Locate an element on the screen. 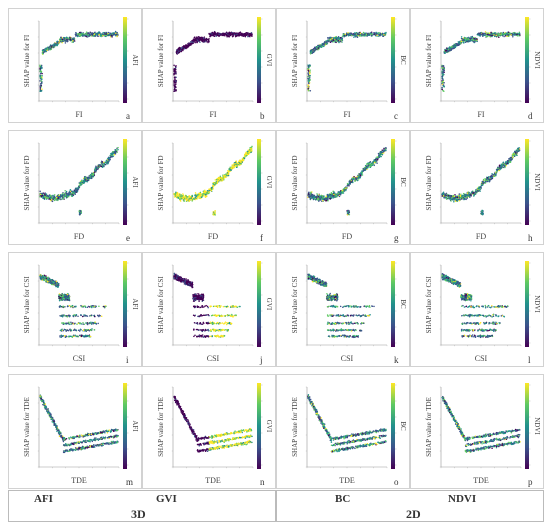  x-axis-label-d: FI is located at coordinates (480, 114).